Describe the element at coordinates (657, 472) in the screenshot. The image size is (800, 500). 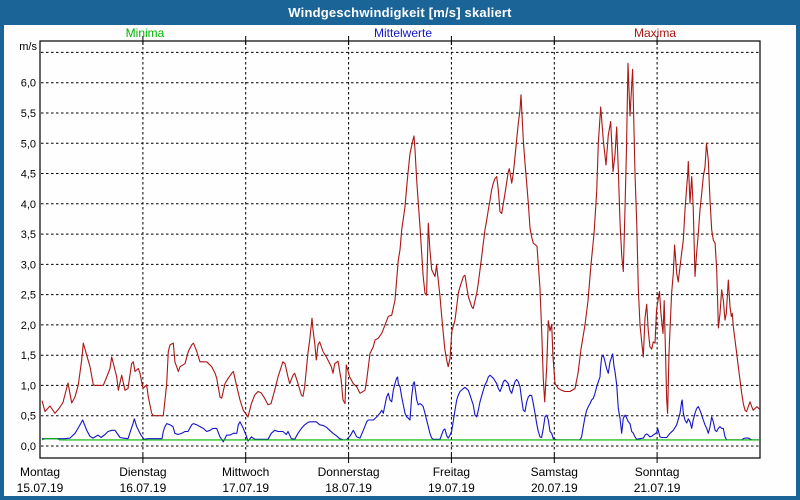
I see `day-name-label: Sonntag` at that location.